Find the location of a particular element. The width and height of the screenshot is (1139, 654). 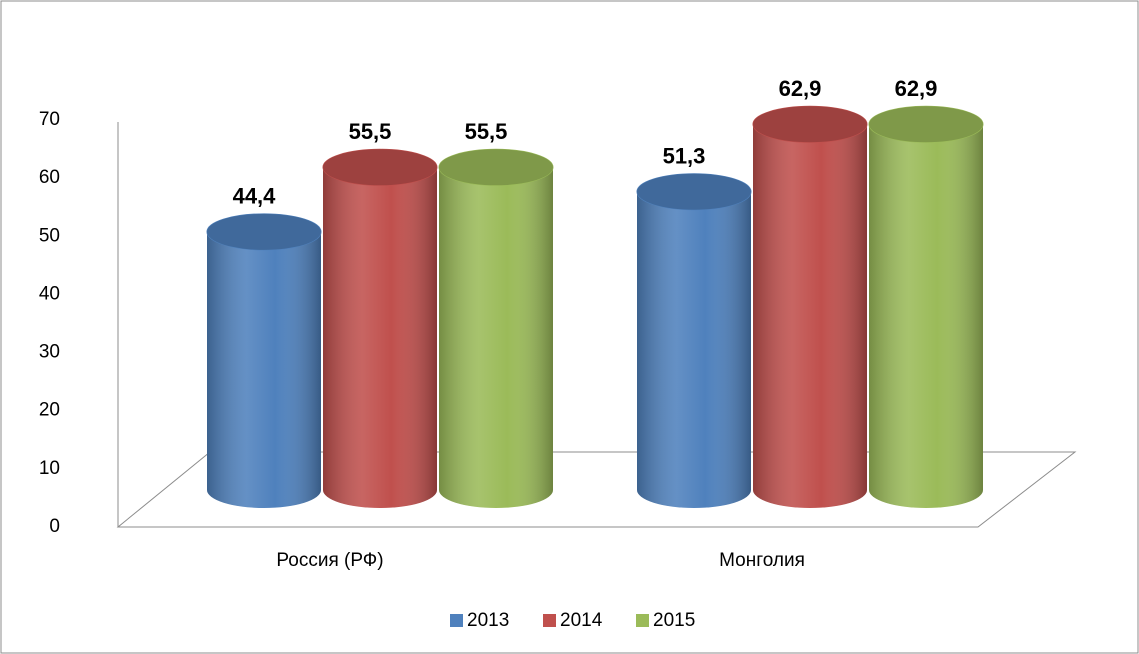

x-tick-label: Россия (РФ) is located at coordinates (329, 560).